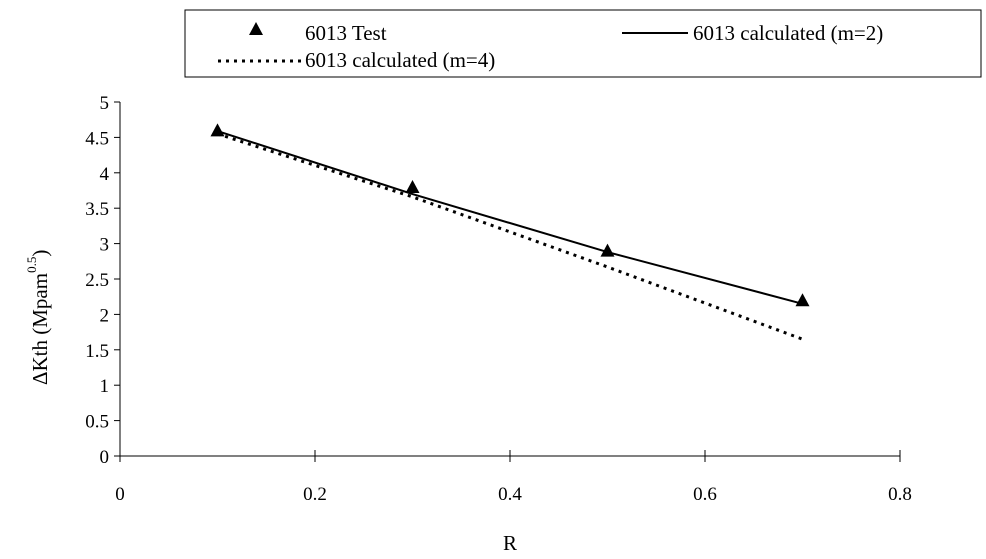 Image resolution: width=986 pixels, height=559 pixels. I want to click on legend-box, so click(583, 43).